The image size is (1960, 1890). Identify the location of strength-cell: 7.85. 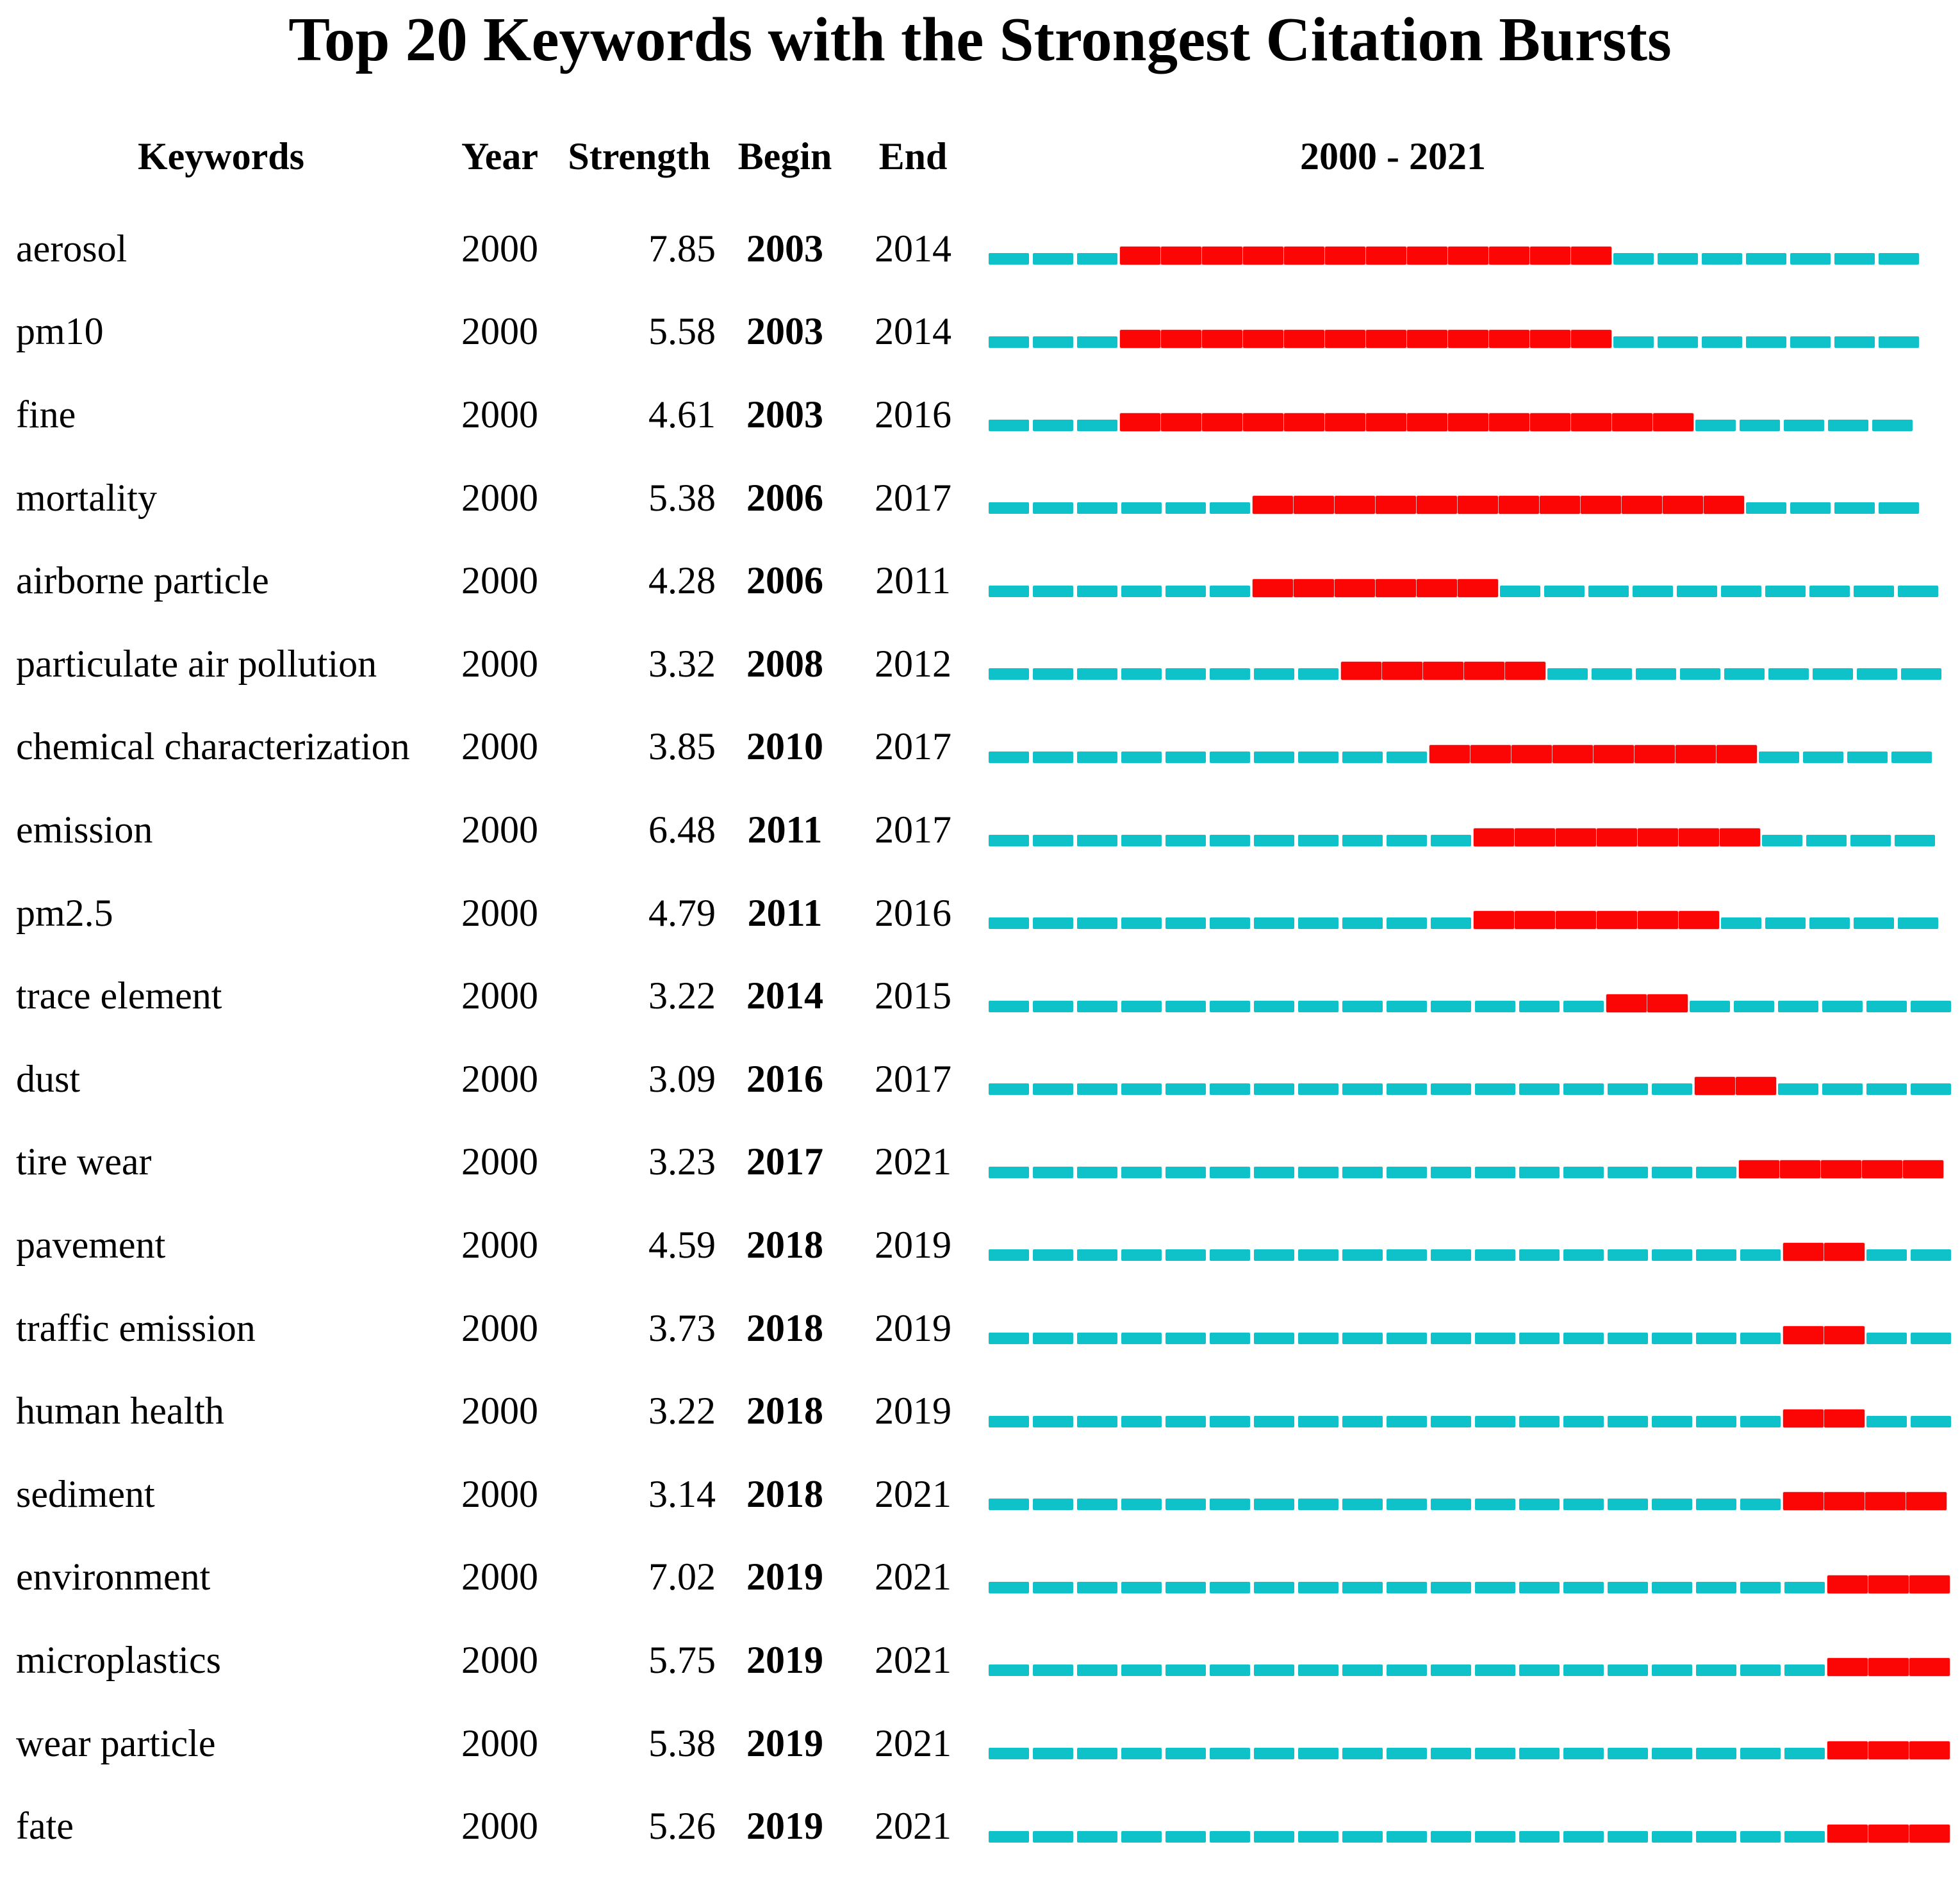
(682, 248).